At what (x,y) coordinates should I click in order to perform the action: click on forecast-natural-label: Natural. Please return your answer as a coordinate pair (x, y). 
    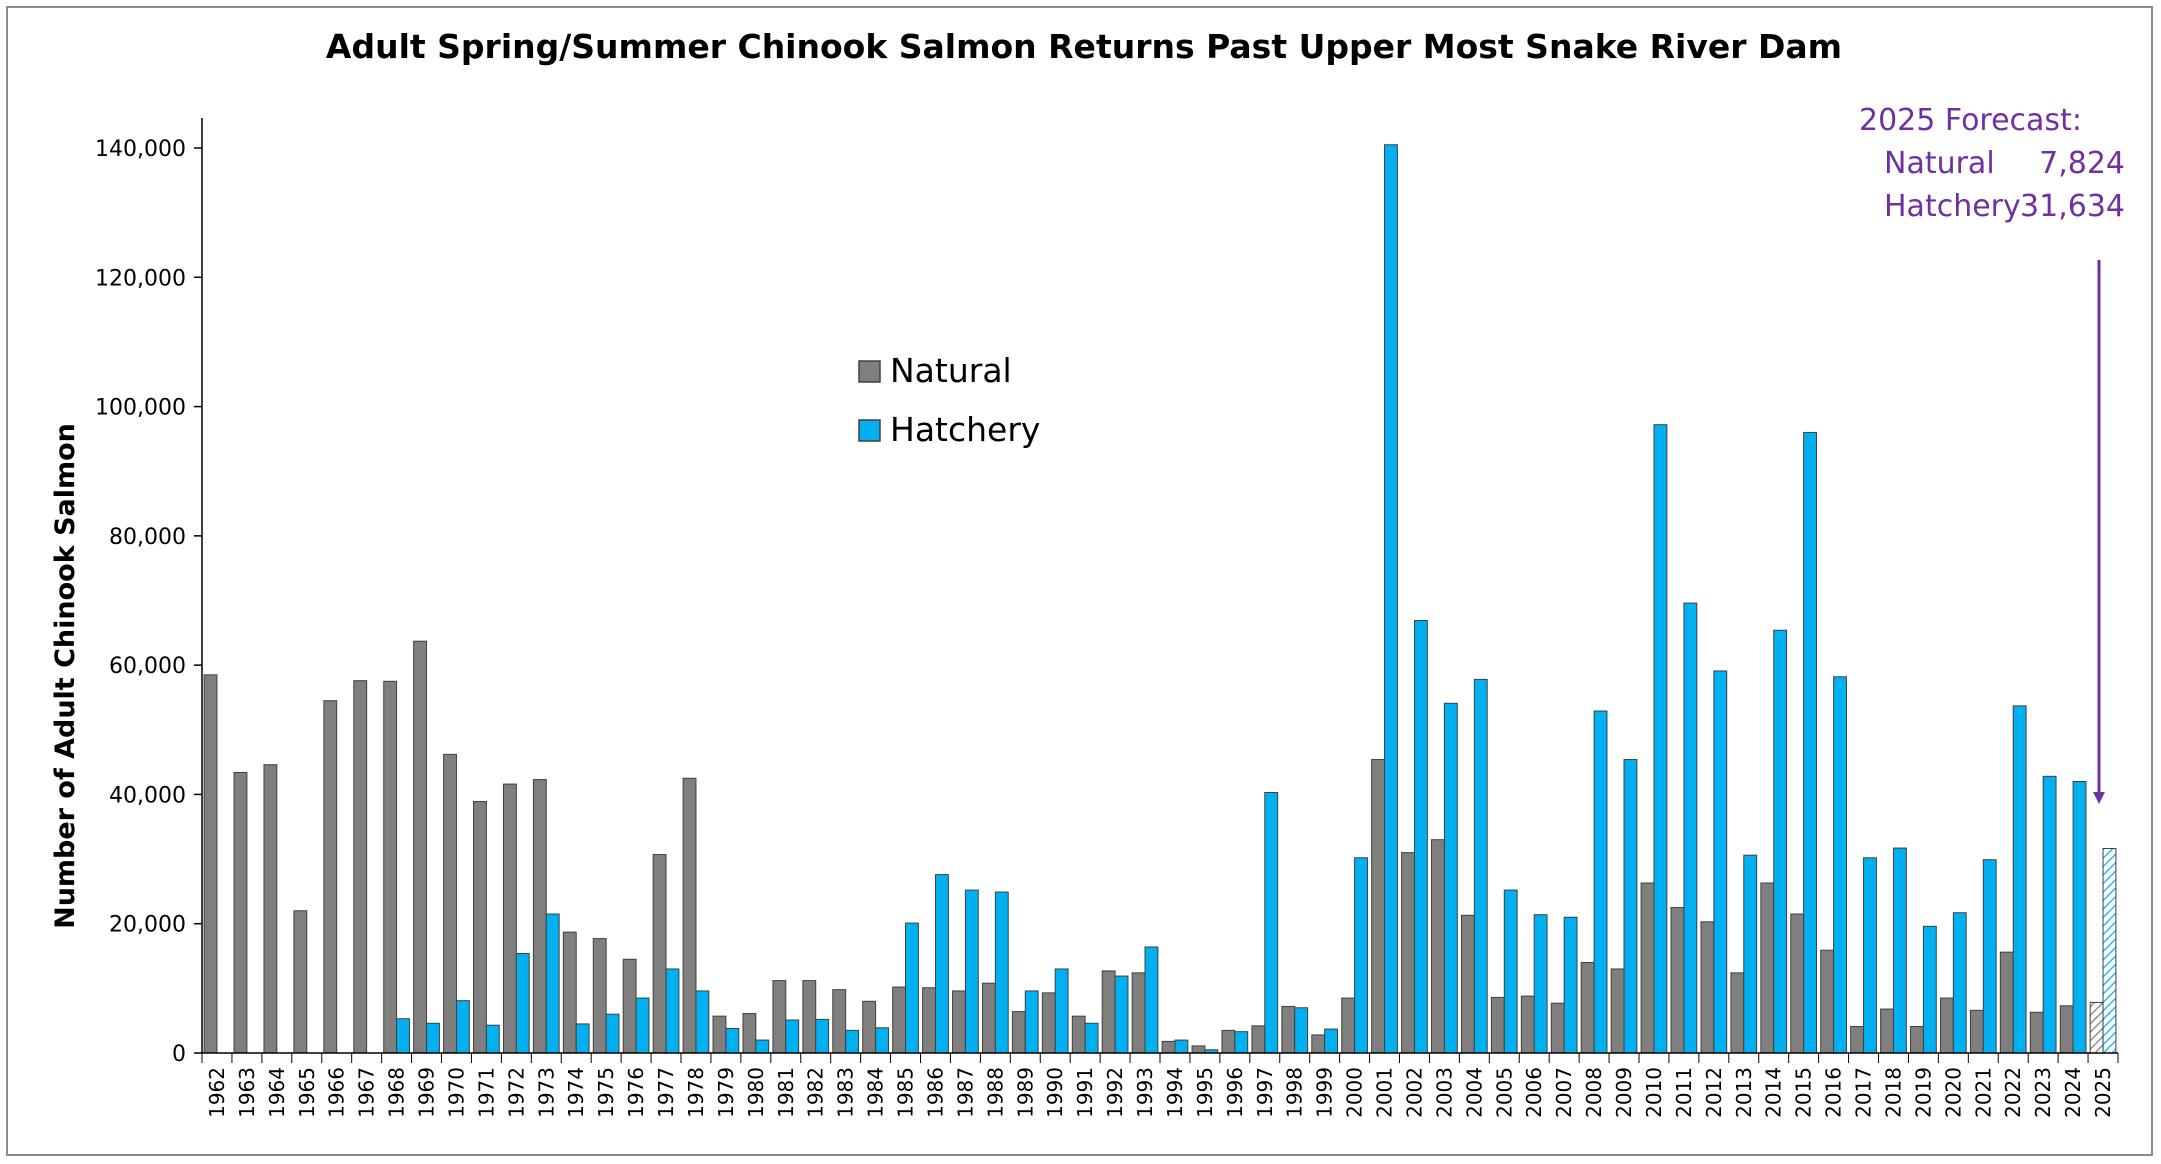
    Looking at the image, I should click on (1939, 163).